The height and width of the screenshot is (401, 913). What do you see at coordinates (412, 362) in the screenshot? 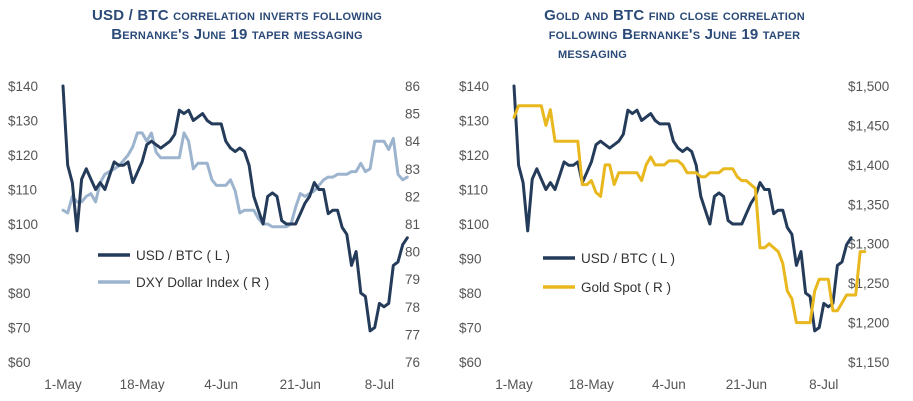
I see `y-right-tick-label: 76` at bounding box center [412, 362].